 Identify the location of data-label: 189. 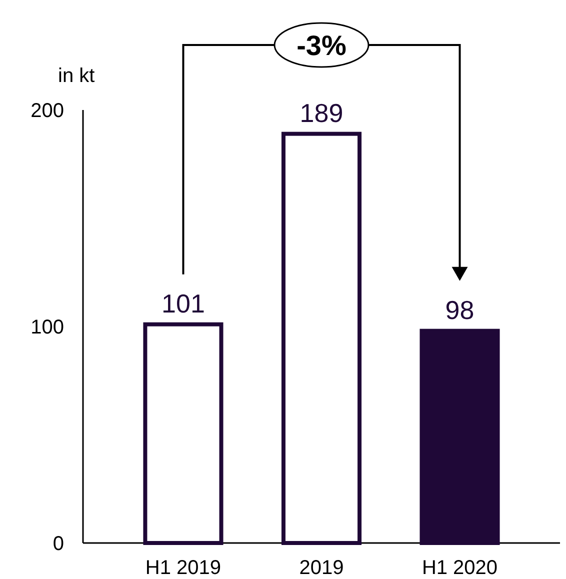
(322, 113).